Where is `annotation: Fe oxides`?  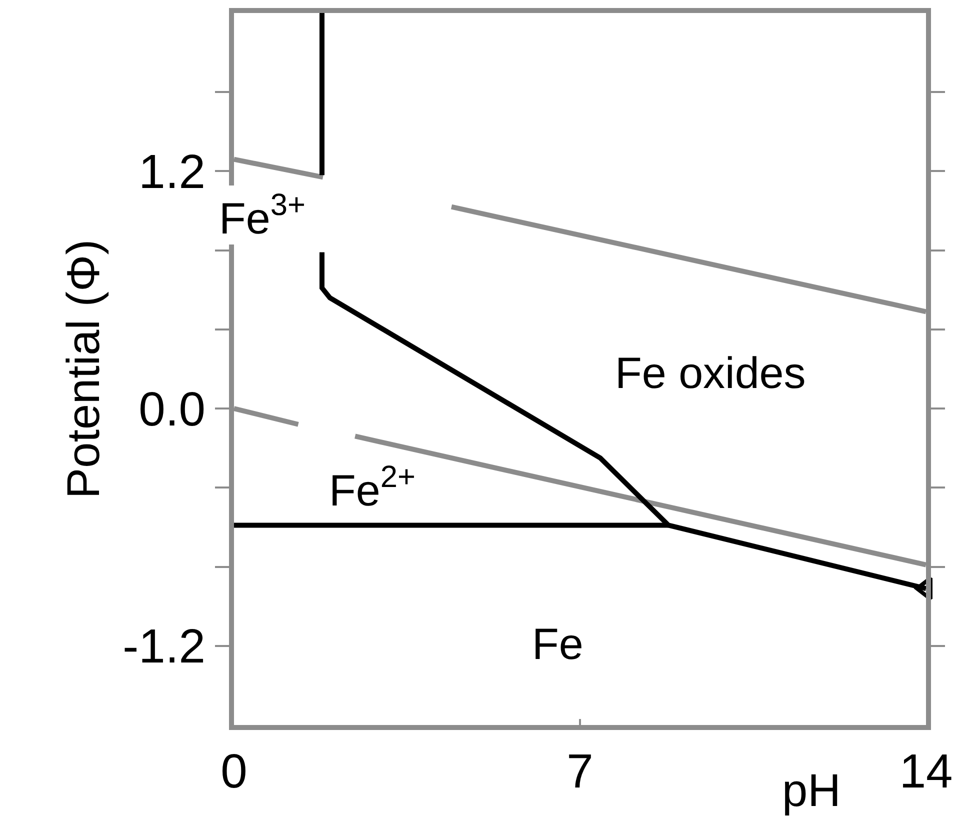
annotation: Fe oxides is located at coordinates (710, 373).